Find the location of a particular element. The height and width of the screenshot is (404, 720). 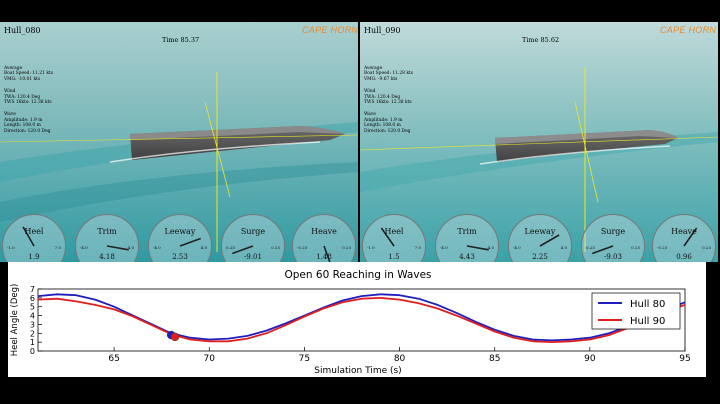

legend-label-hull-90: Hull 90 is located at coordinates (647, 321).